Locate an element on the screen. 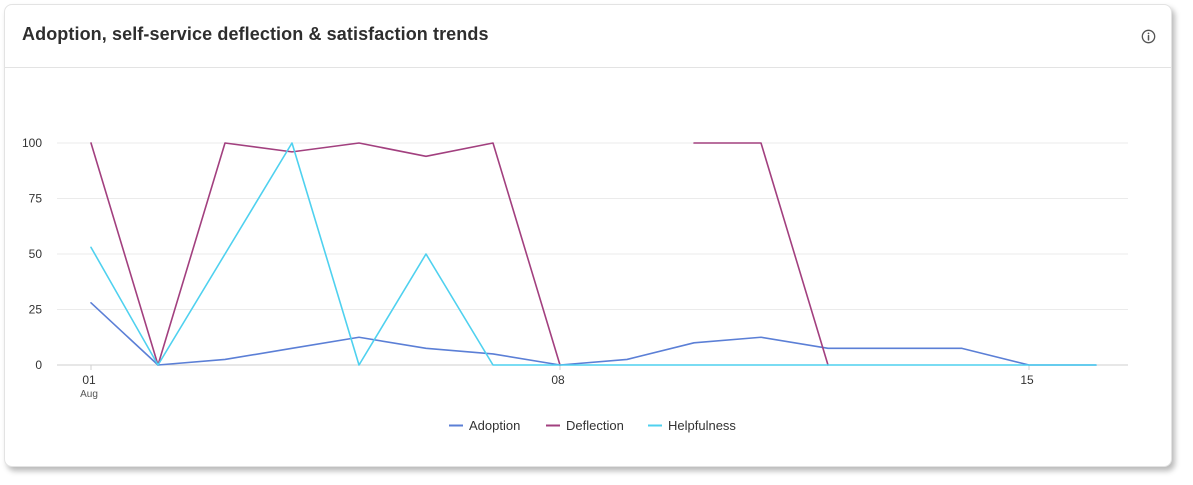 This screenshot has width=1193, height=485. legend-item-helpfulness: Helpfulness is located at coordinates (692, 425).